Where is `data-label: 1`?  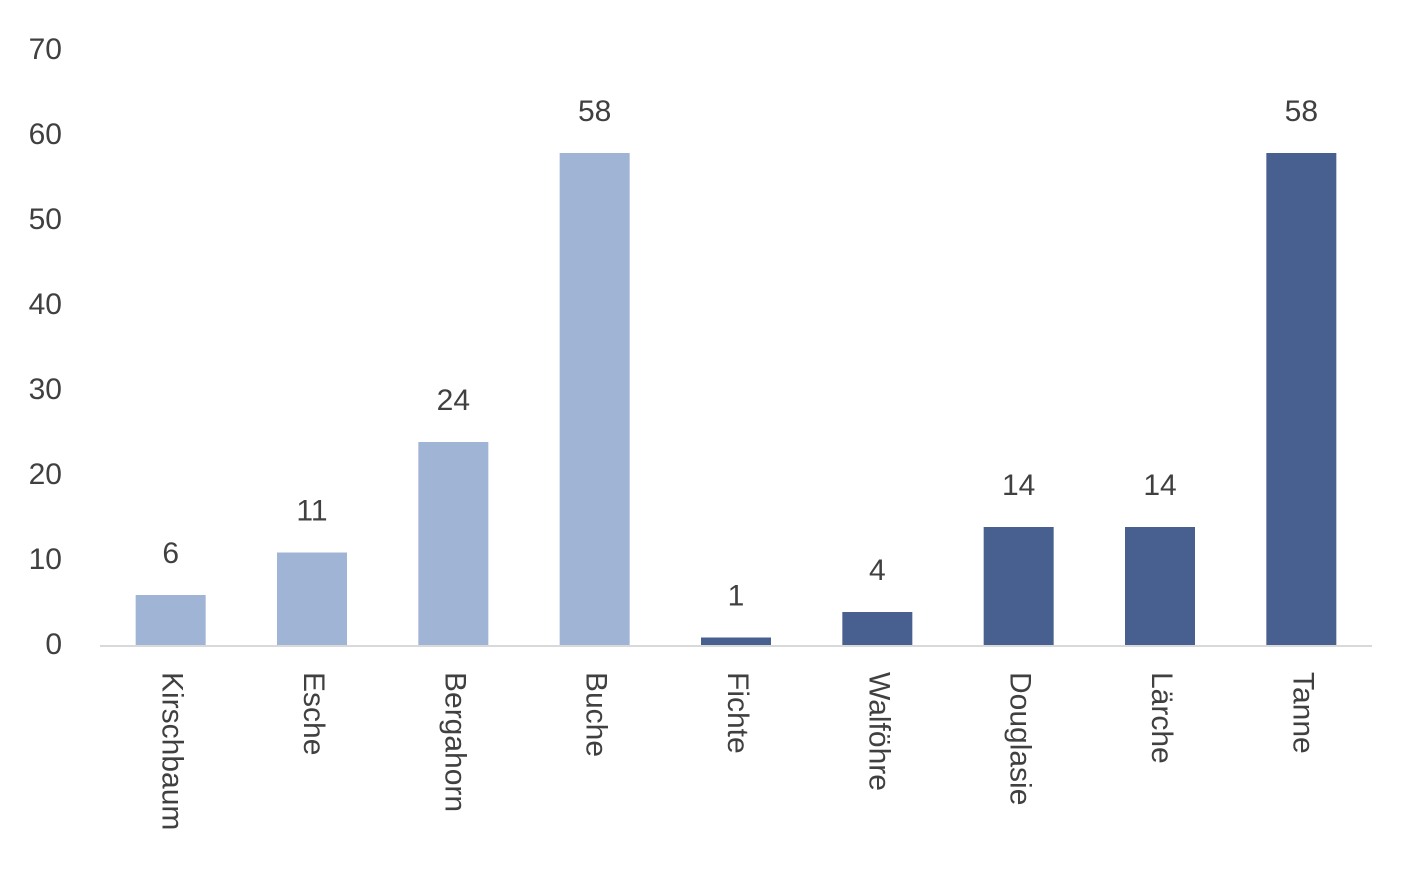 data-label: 1 is located at coordinates (736, 595).